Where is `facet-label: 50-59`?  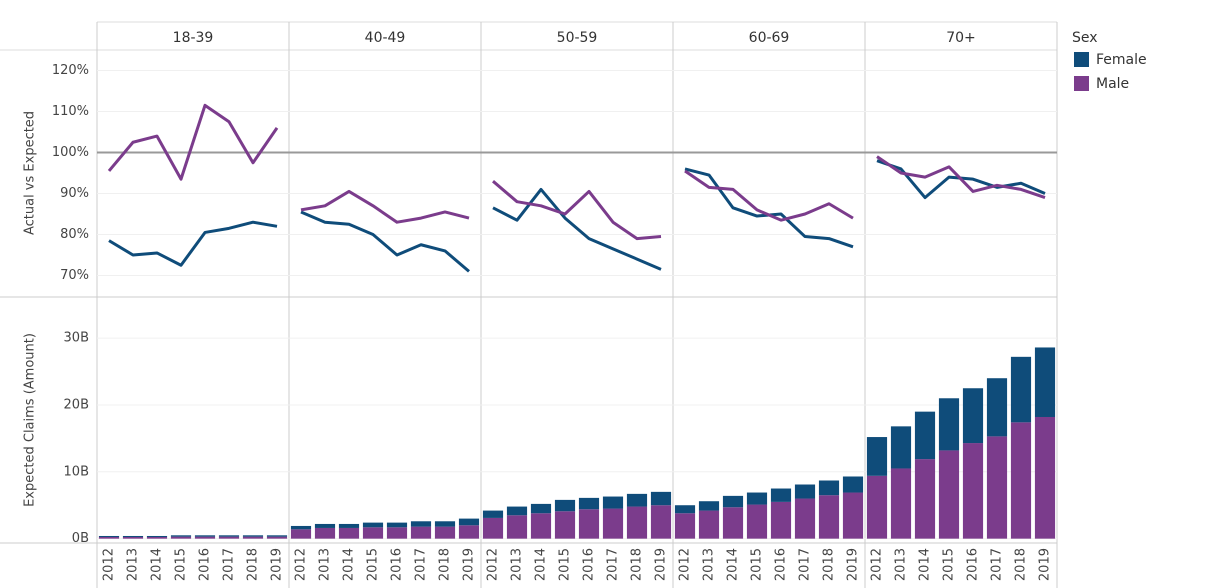
facet-label: 50-59 is located at coordinates (577, 38).